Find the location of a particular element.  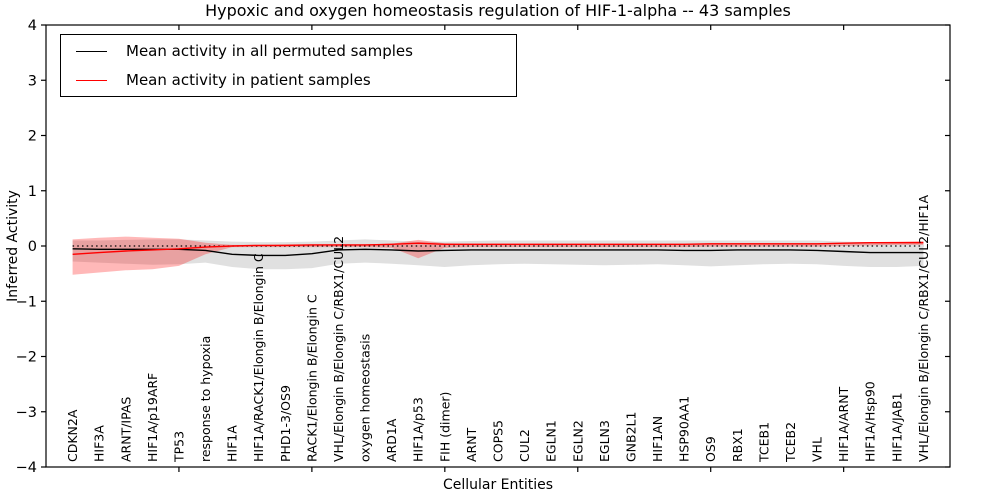

x-category-label: CDKN2A is located at coordinates (72, 435).